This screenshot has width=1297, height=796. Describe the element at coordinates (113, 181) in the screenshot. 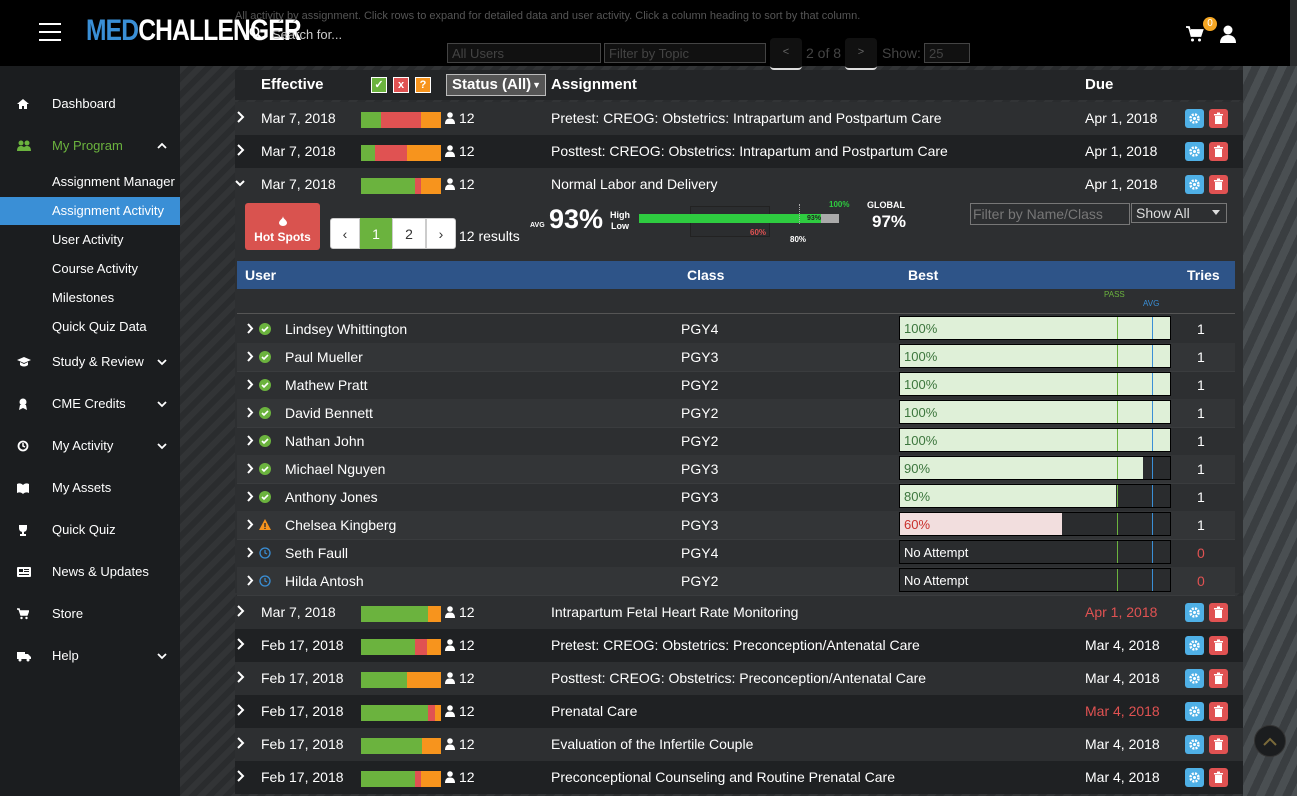

I see `sidebar-subitem-assignment-manager: Assignment Manager` at that location.